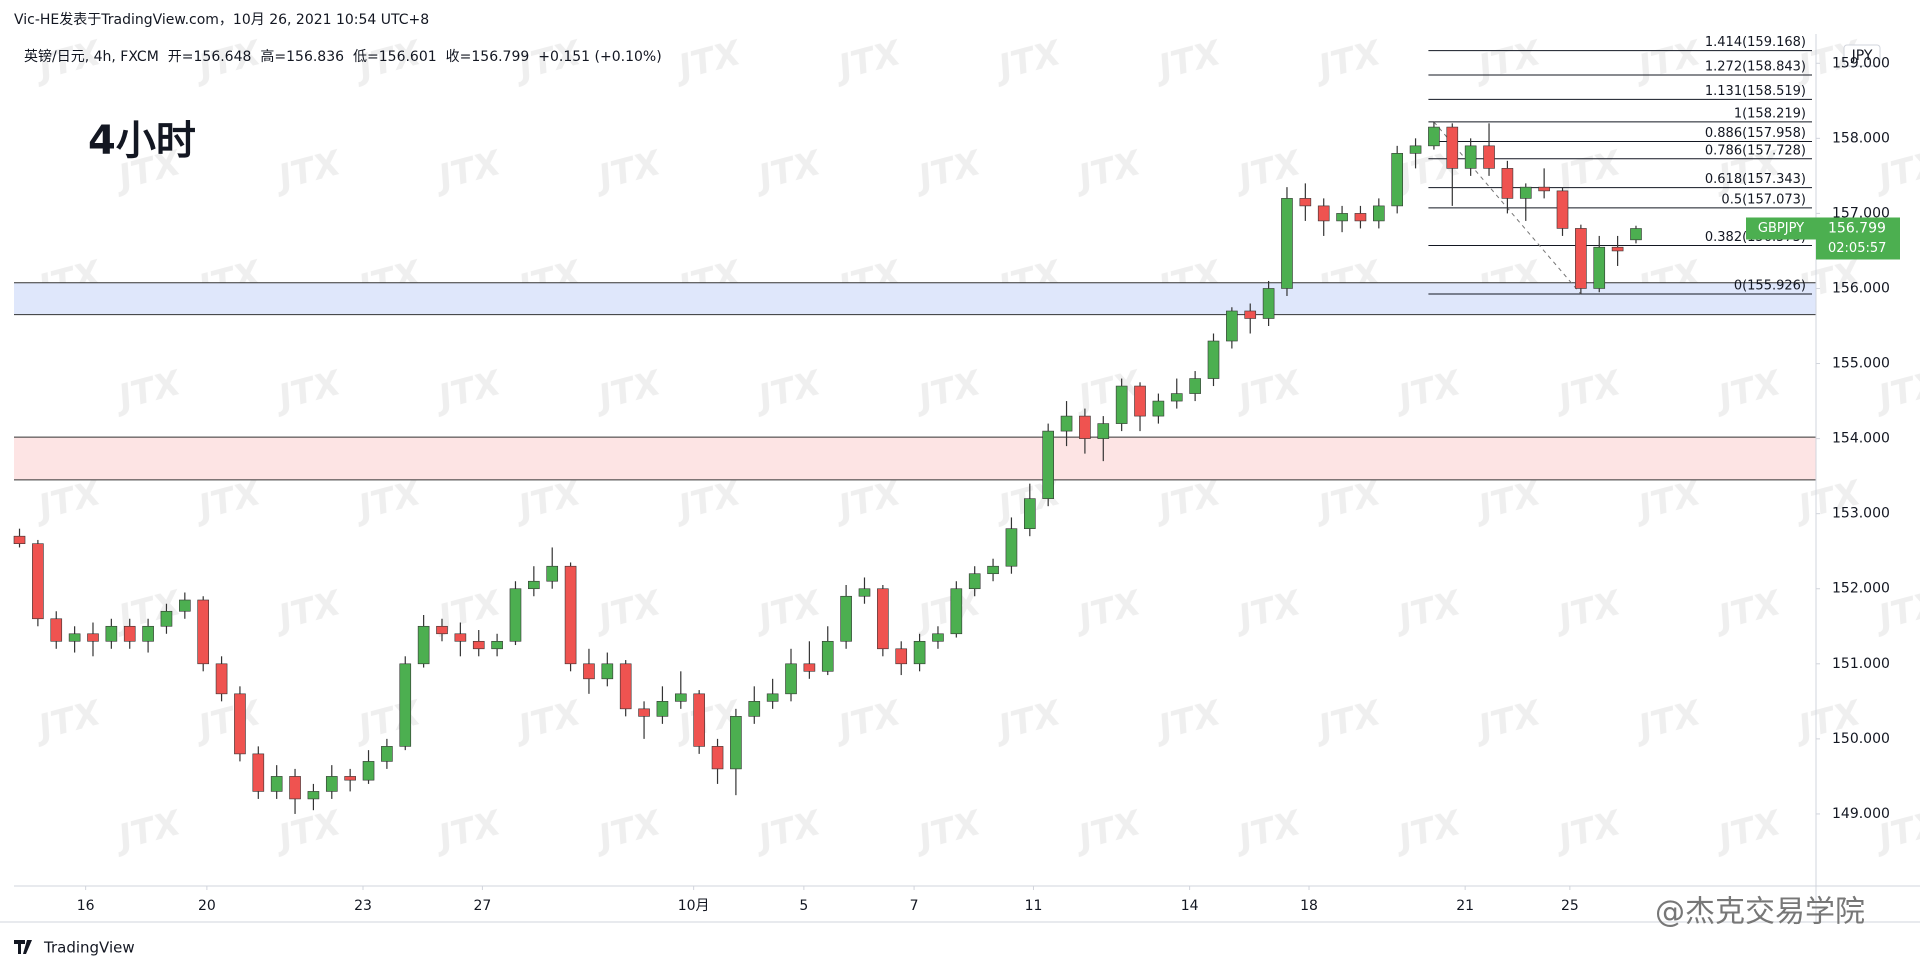 The width and height of the screenshot is (1920, 971). What do you see at coordinates (599, 57) in the screenshot?
I see `legend-item: +0.151 (+0.10%)` at bounding box center [599, 57].